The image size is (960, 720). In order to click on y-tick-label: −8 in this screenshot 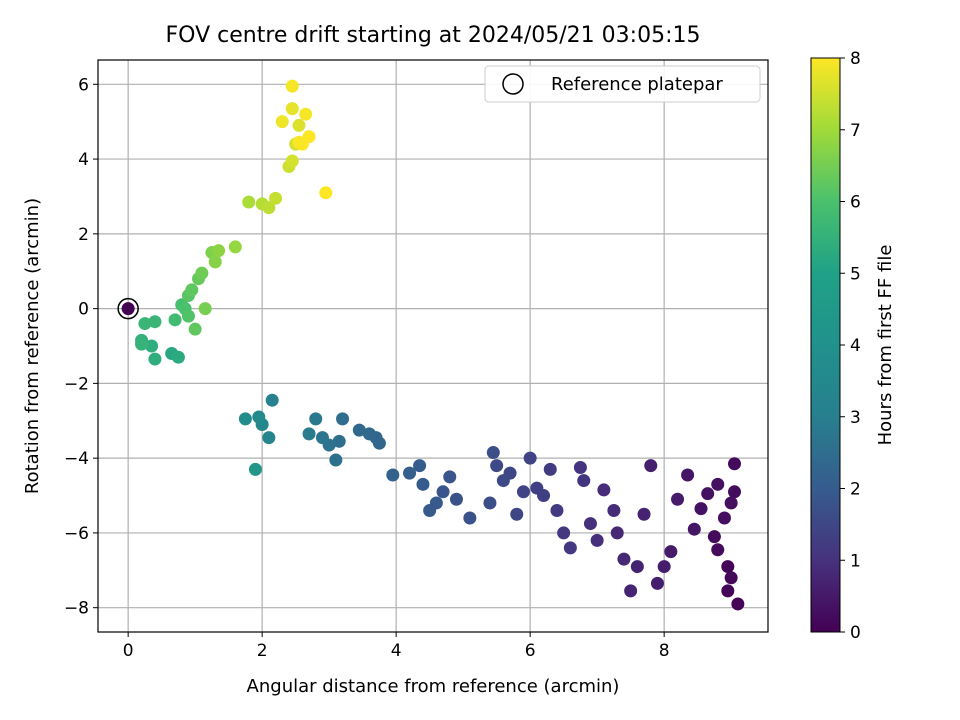, I will do `click(76, 609)`.